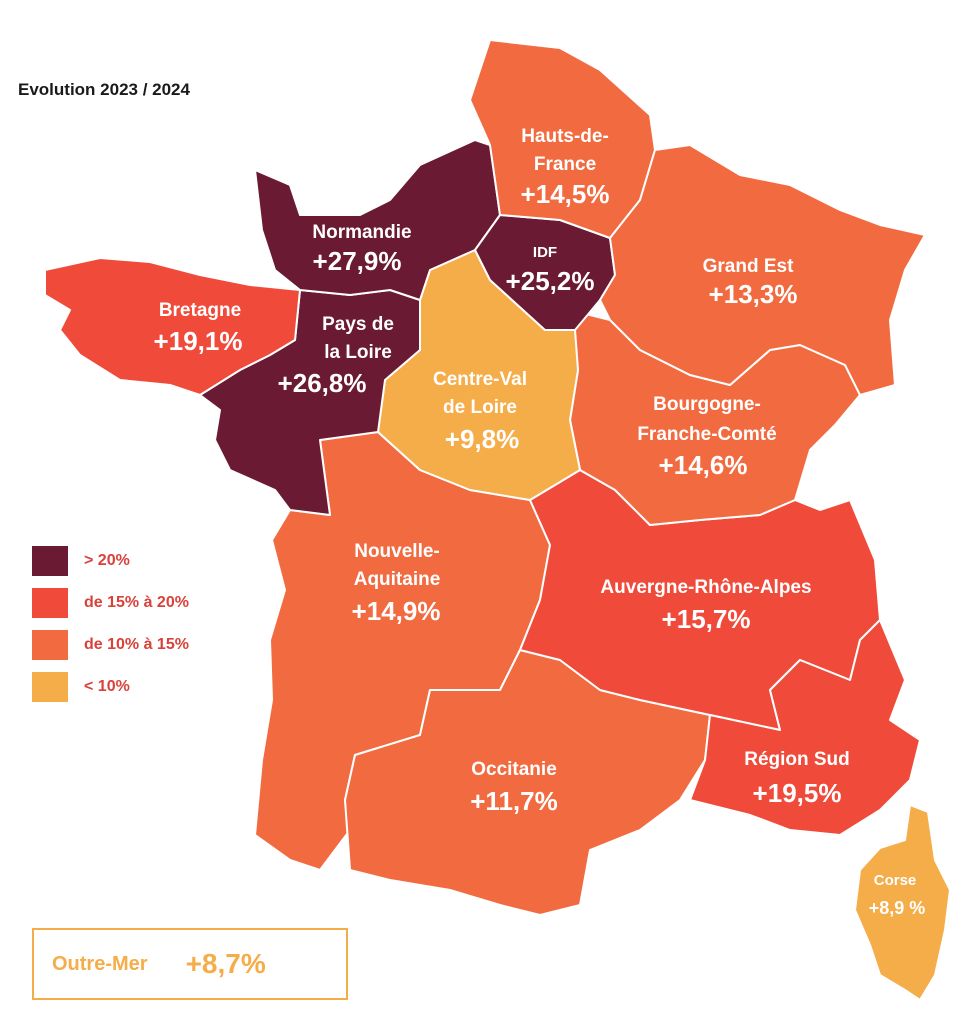 The width and height of the screenshot is (959, 1024). Describe the element at coordinates (225, 963) in the screenshot. I see `outre-mer-value: +8,7%` at that location.